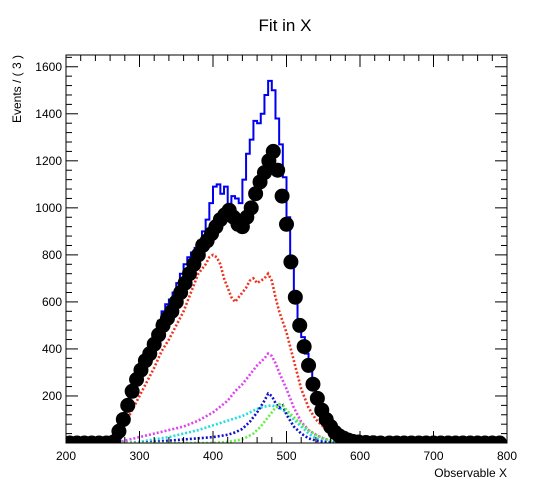  I want to click on x-tick-label: 200, so click(66, 456).